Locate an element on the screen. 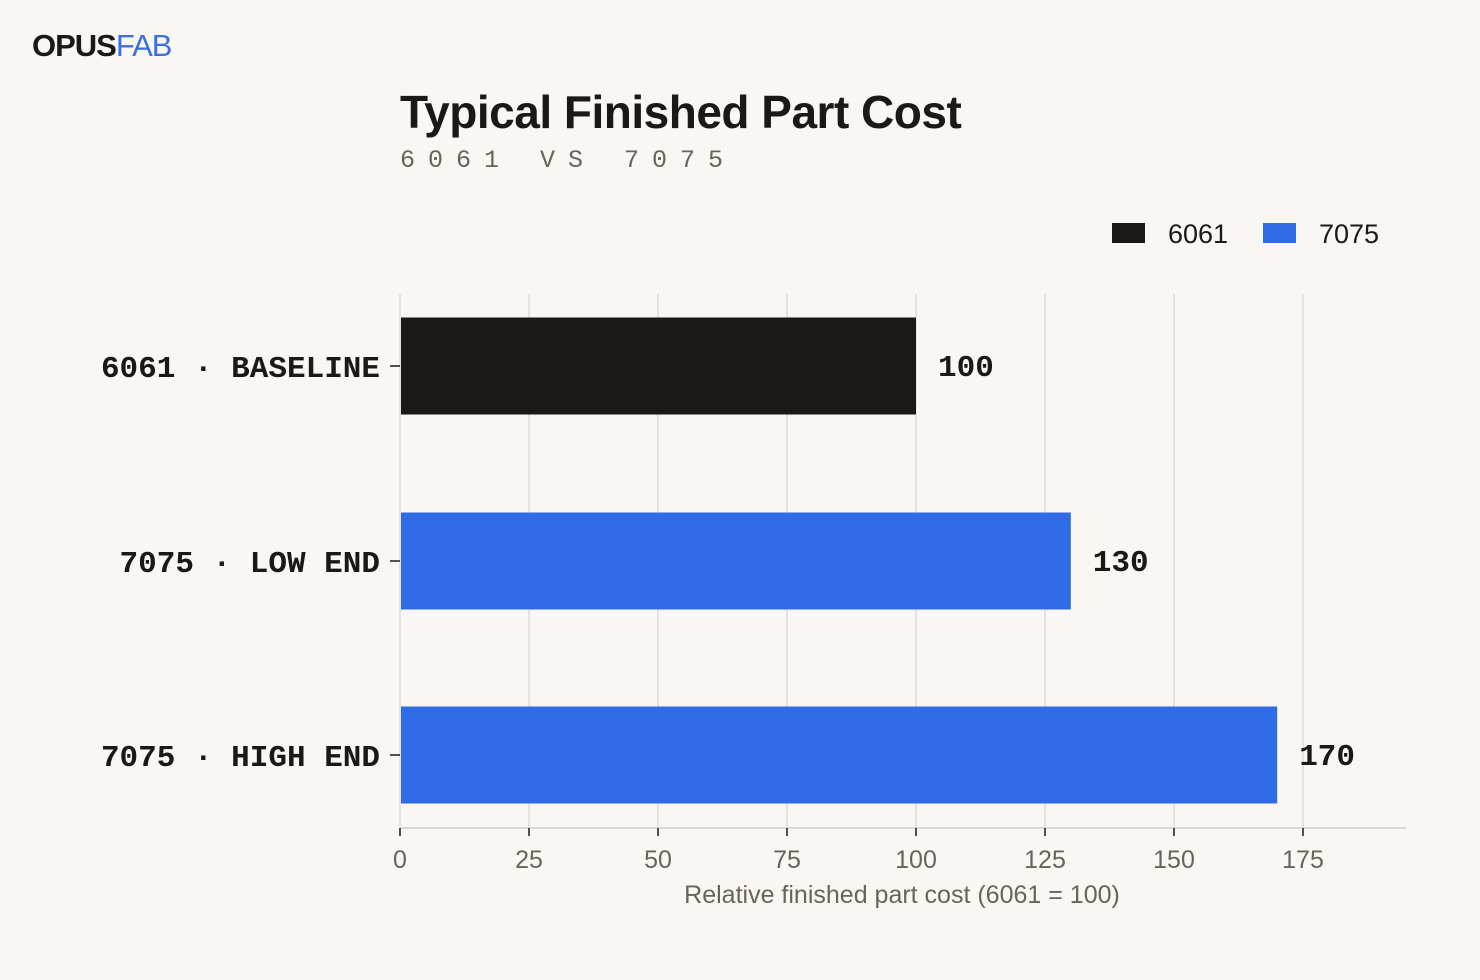 This screenshot has height=980, width=1480. x-tick-label: 175 is located at coordinates (1303, 860).